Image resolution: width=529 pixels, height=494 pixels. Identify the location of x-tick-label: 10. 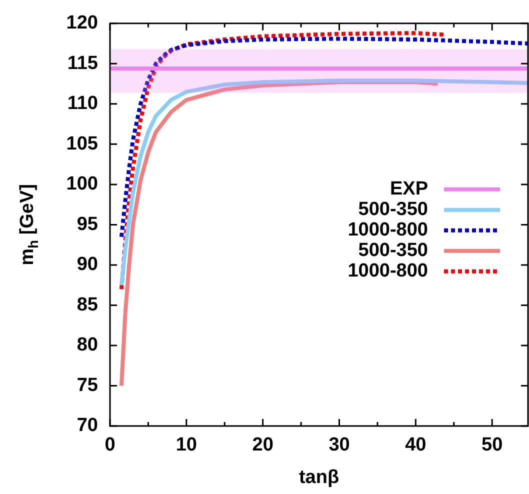
(186, 445).